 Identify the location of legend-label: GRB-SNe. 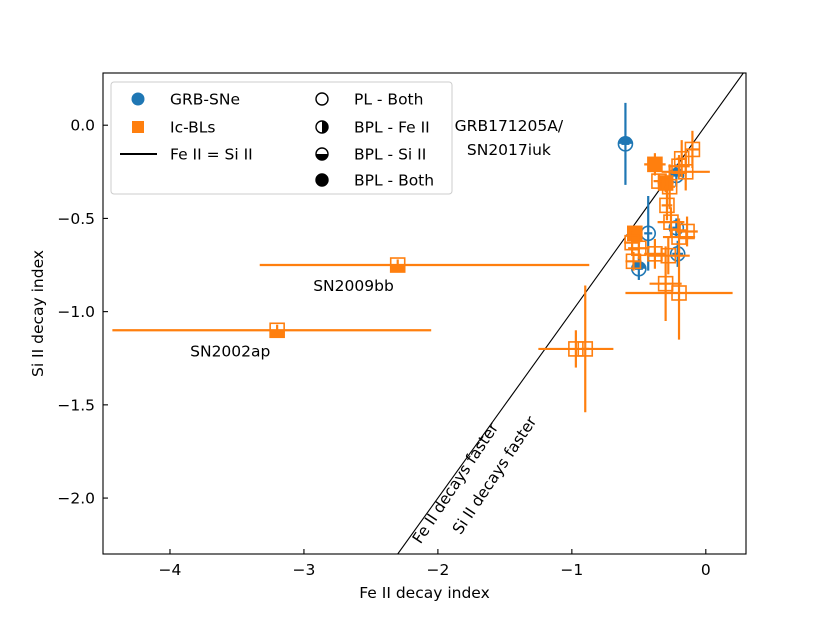
(205, 100).